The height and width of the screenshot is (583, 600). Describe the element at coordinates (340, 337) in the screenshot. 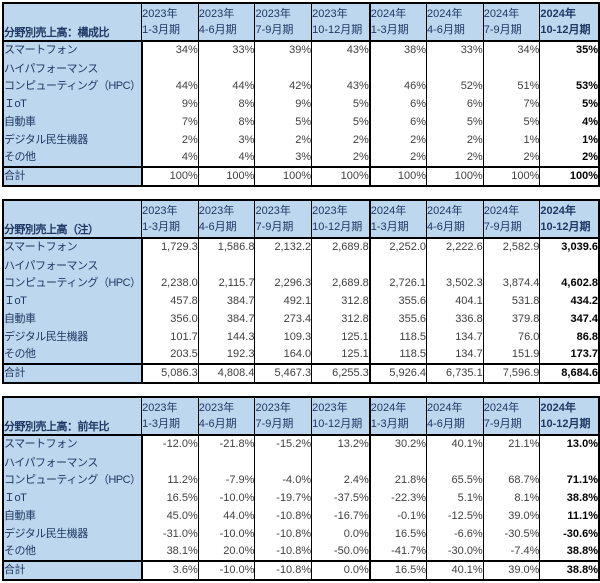

I see `value-cell: 125.1` at that location.